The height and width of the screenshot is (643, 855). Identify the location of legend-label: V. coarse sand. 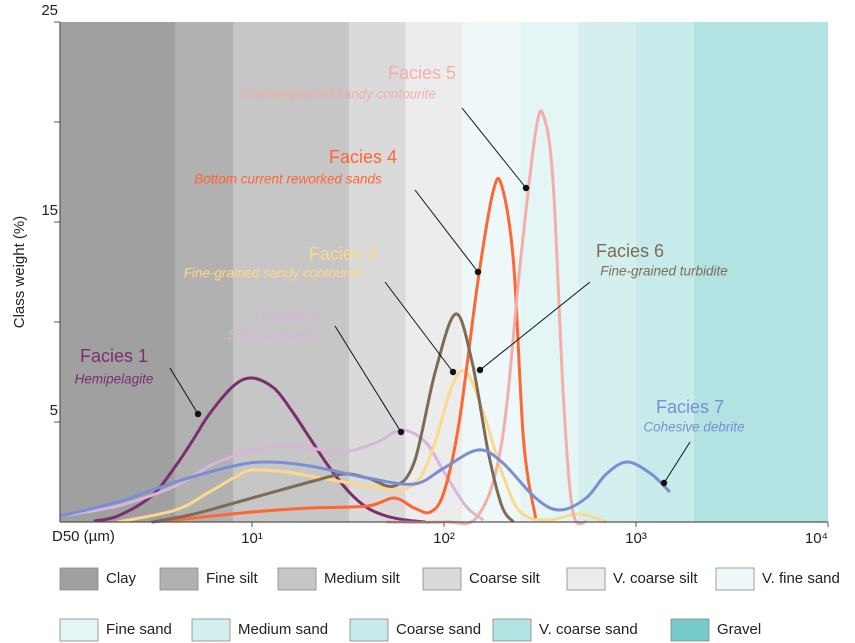
(588, 629).